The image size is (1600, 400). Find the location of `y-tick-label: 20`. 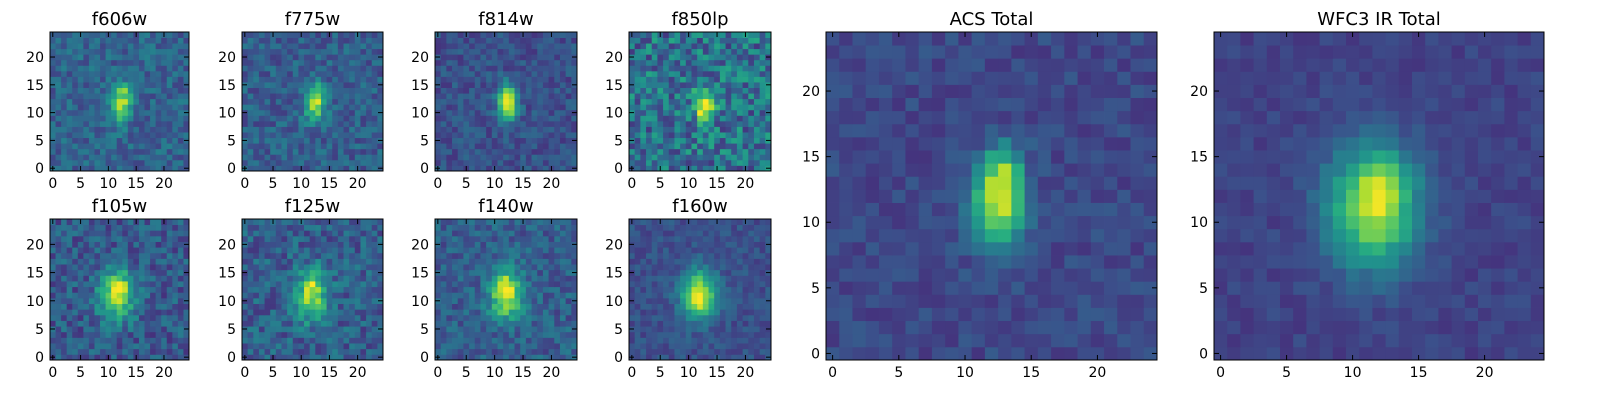

y-tick-label: 20 is located at coordinates (420, 58).